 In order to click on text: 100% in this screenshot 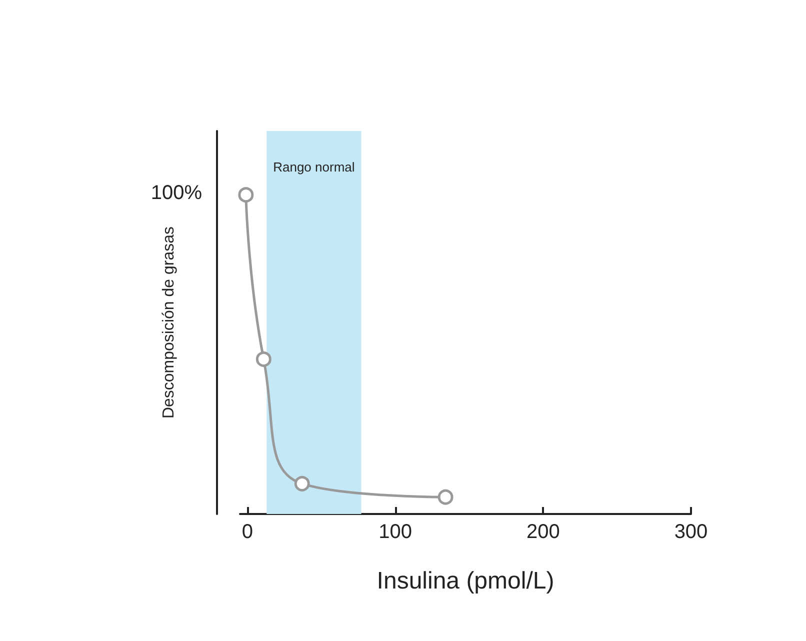, I will do `click(176, 193)`.